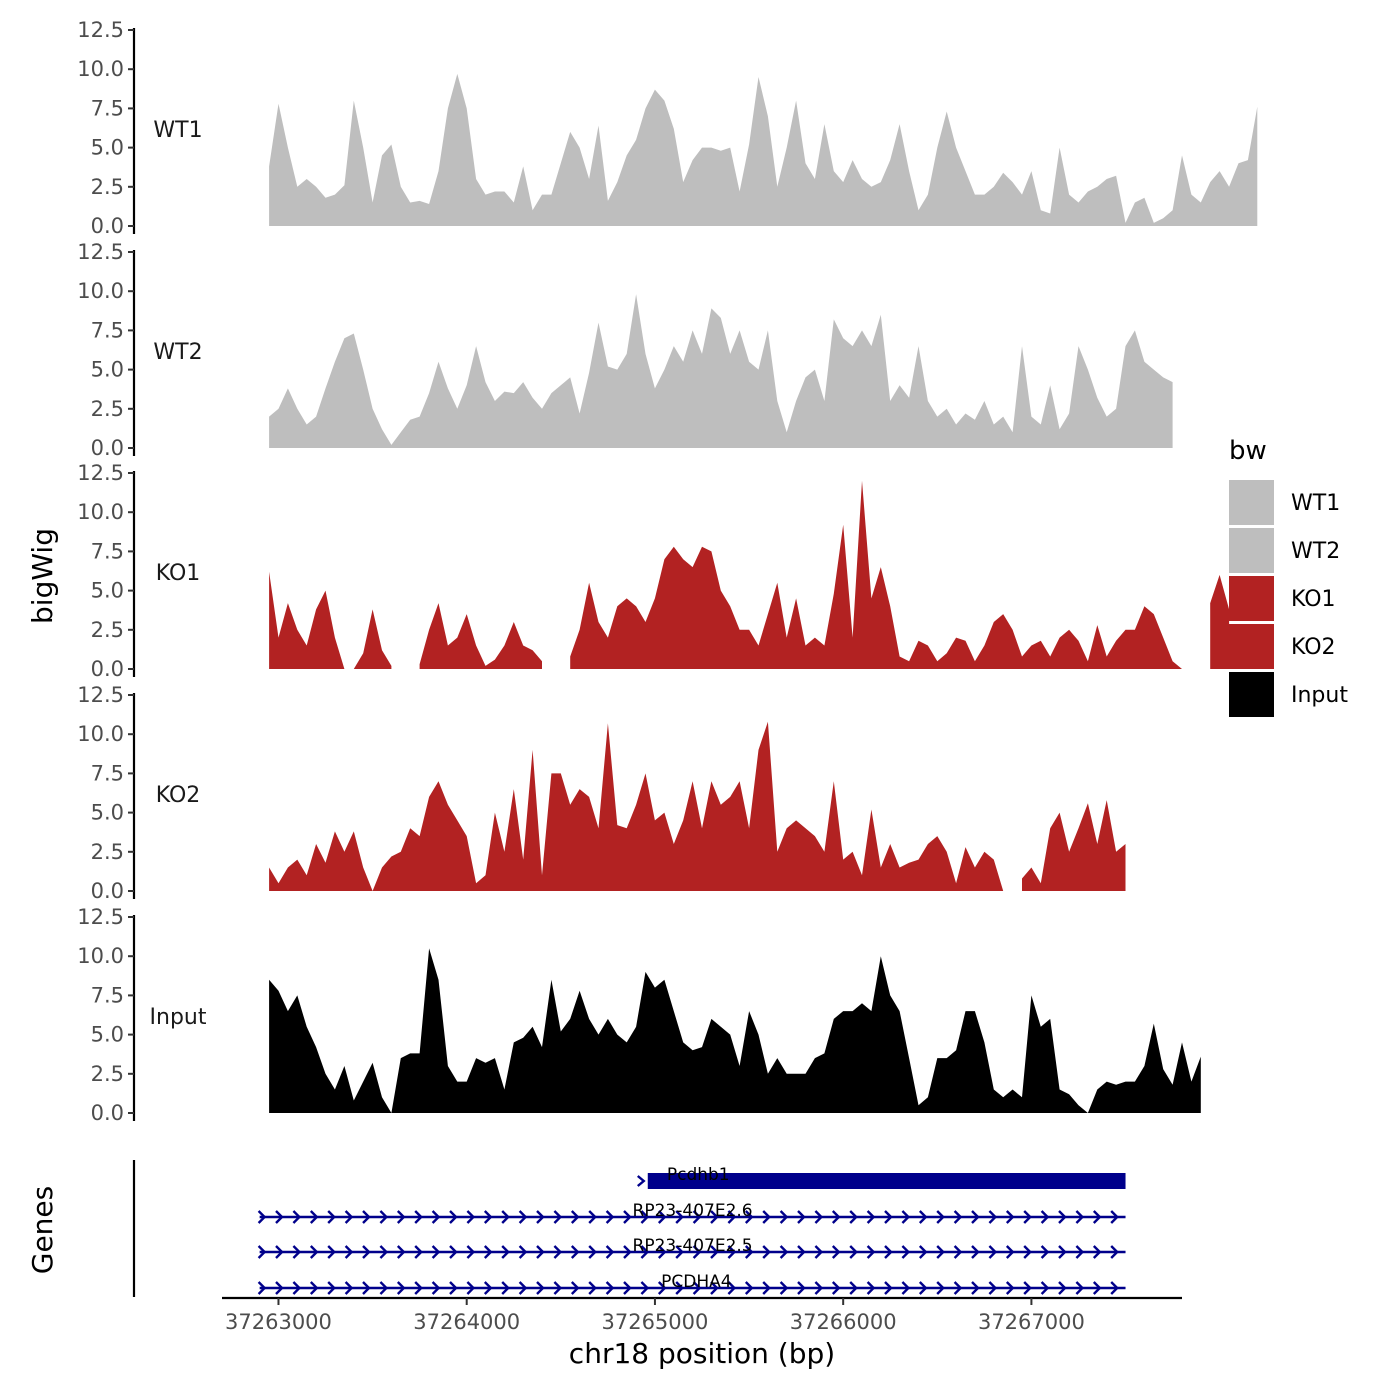  What do you see at coordinates (107, 551) in the screenshot?
I see `y-tick-label: 7.5` at bounding box center [107, 551].